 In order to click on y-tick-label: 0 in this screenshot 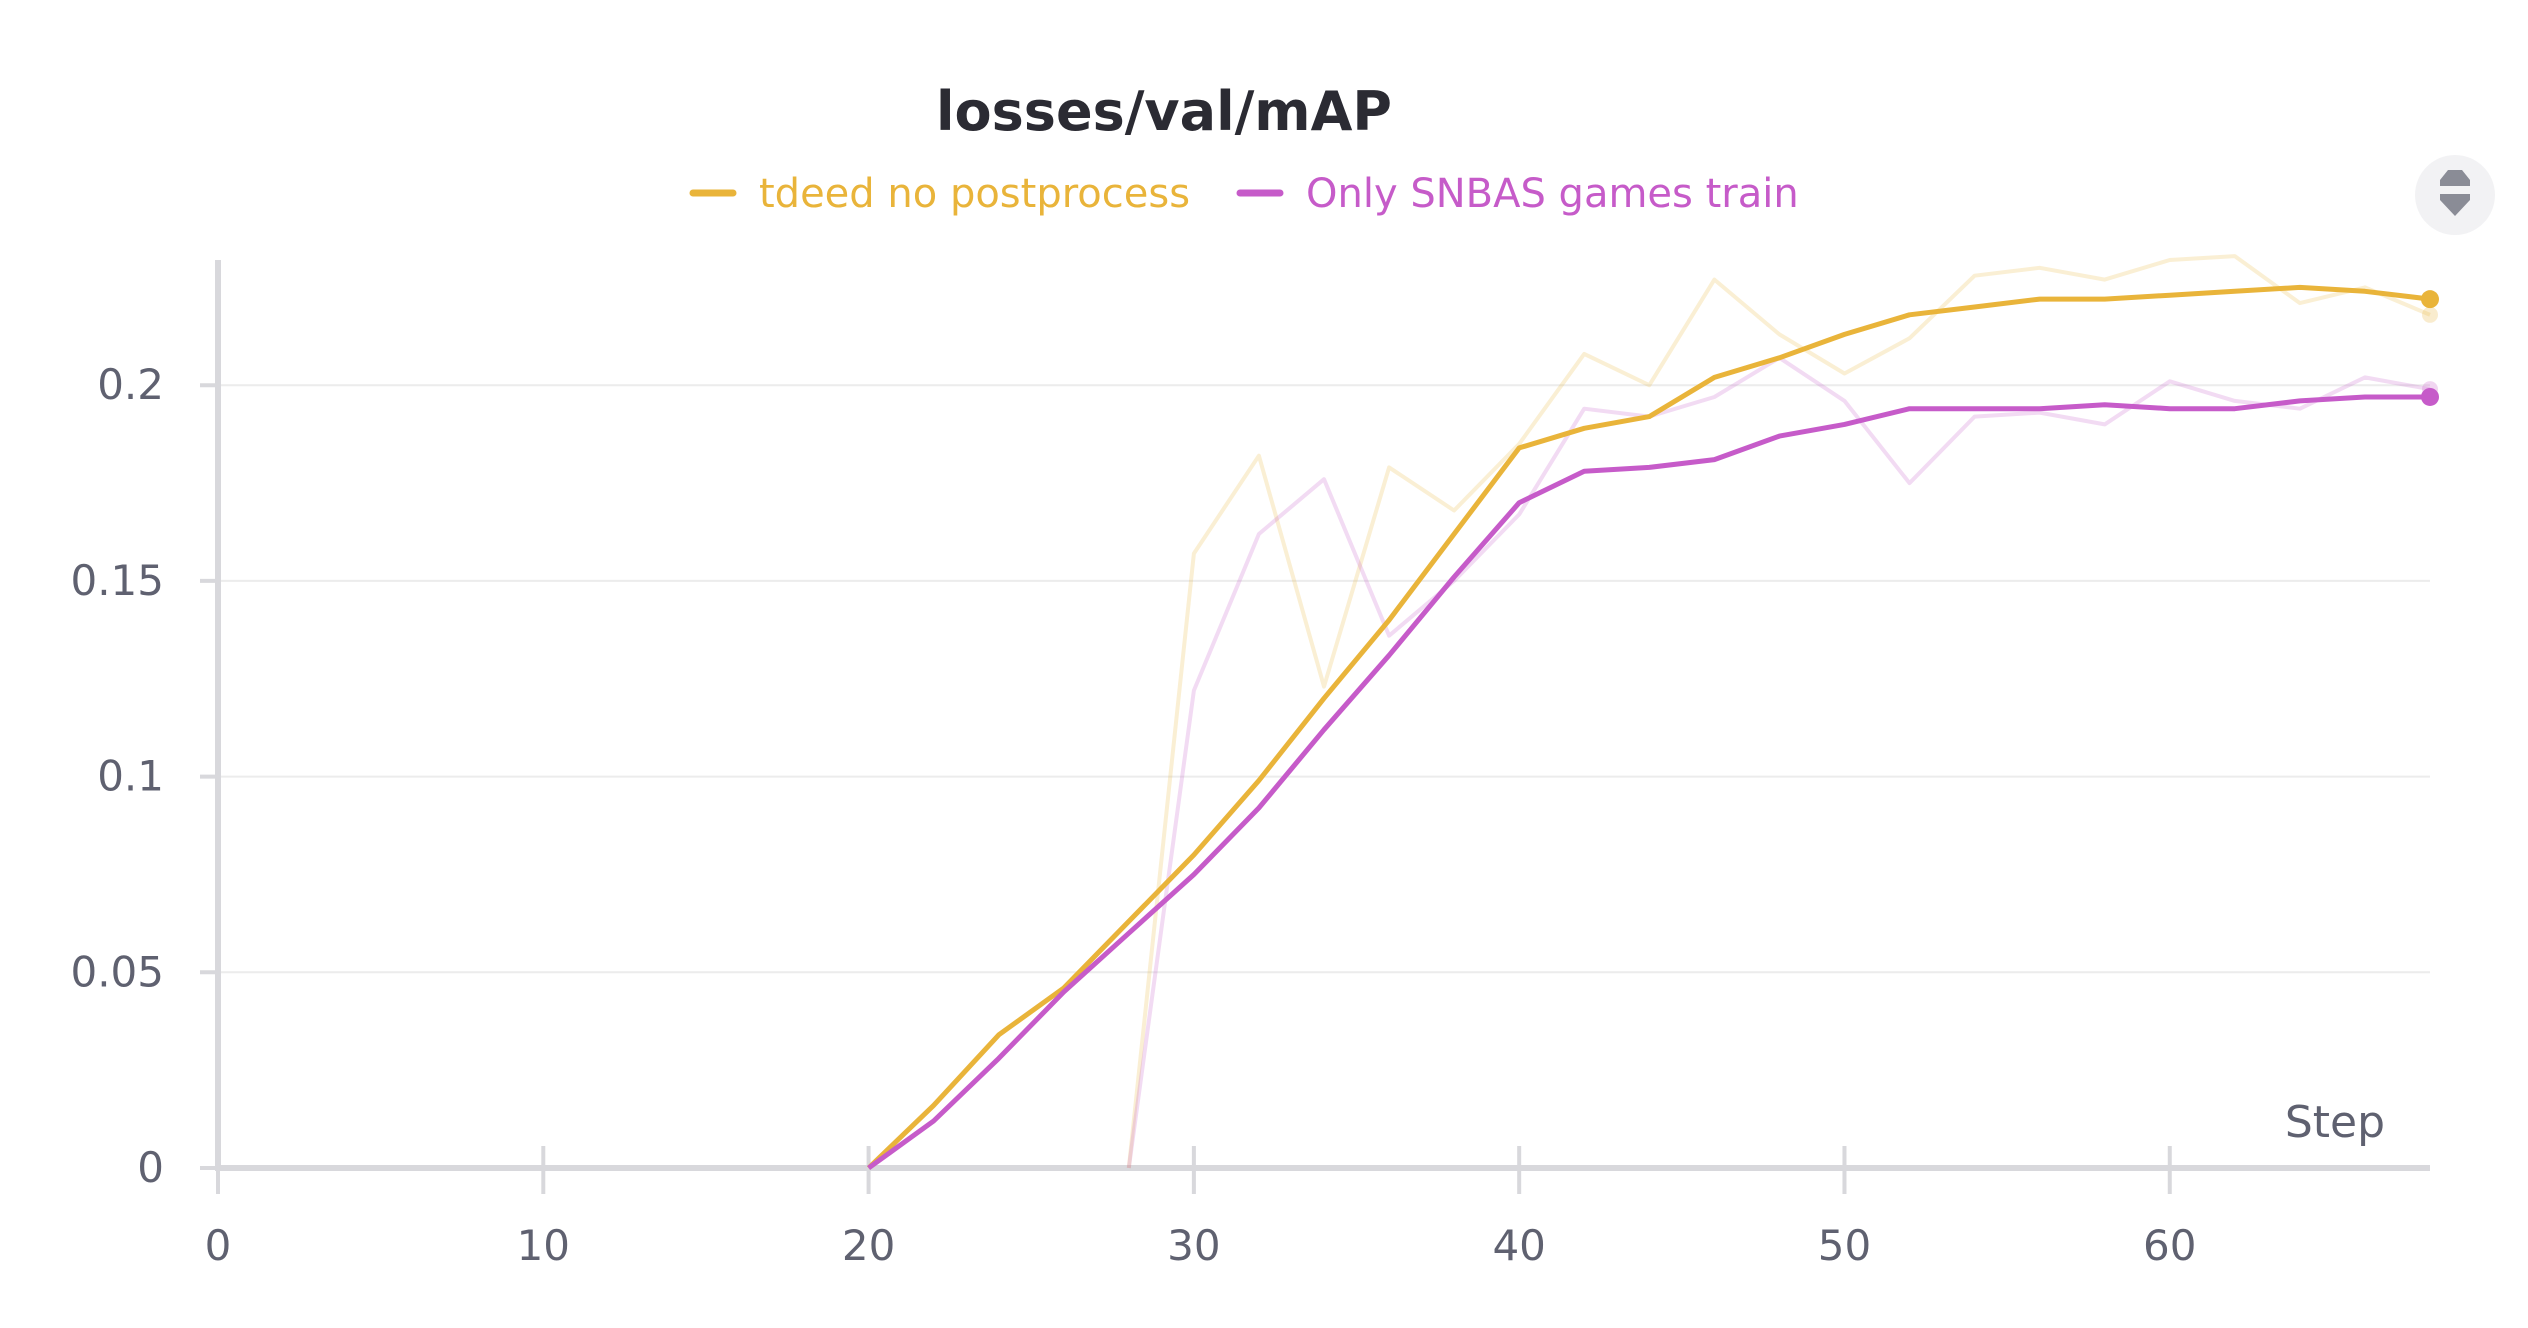, I will do `click(150, 1167)`.